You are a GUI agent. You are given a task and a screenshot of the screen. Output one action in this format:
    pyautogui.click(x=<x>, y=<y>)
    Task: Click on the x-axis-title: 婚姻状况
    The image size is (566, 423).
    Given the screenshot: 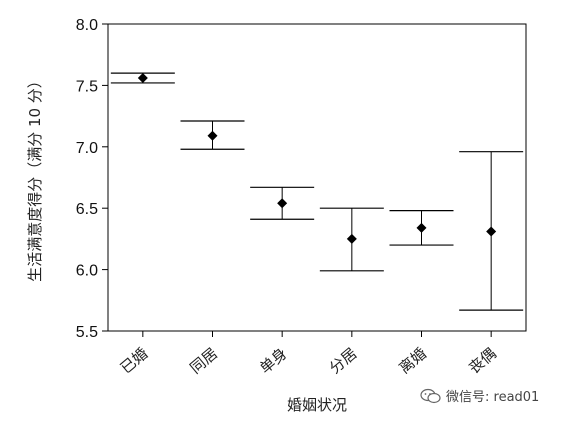 What is the action you would take?
    pyautogui.click(x=317, y=405)
    